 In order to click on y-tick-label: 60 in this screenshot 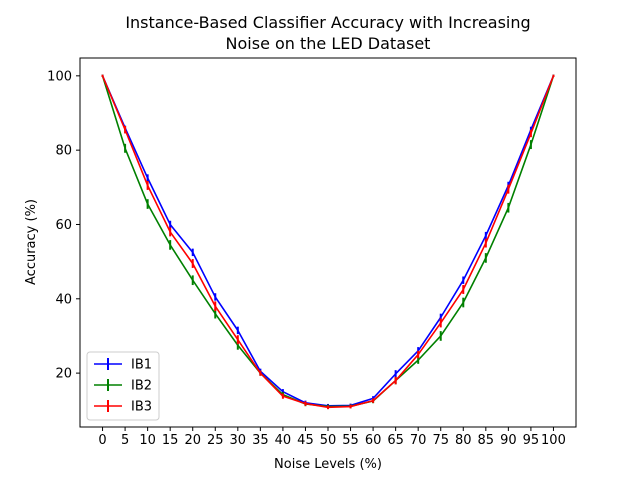, I will do `click(63, 225)`.